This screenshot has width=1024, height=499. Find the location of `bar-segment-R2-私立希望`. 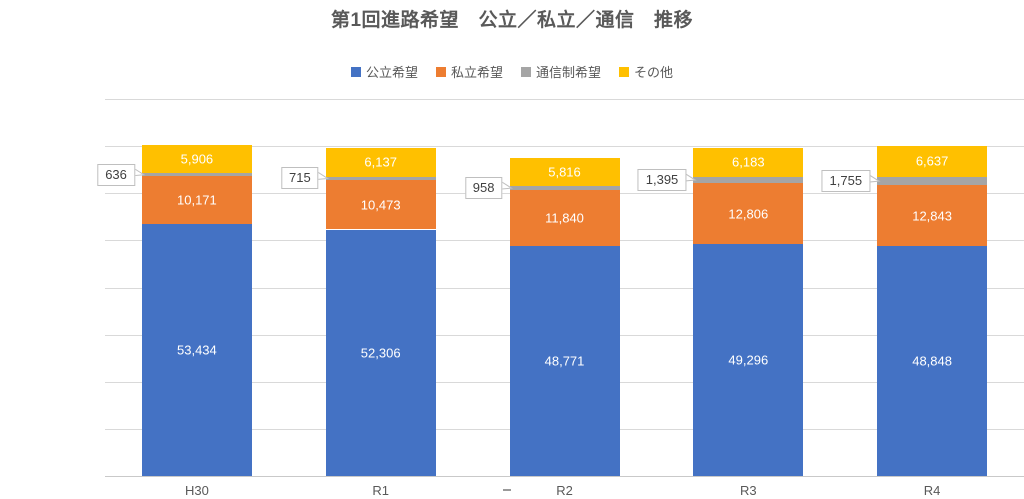

bar-segment-R2-私立希望 is located at coordinates (564, 218).